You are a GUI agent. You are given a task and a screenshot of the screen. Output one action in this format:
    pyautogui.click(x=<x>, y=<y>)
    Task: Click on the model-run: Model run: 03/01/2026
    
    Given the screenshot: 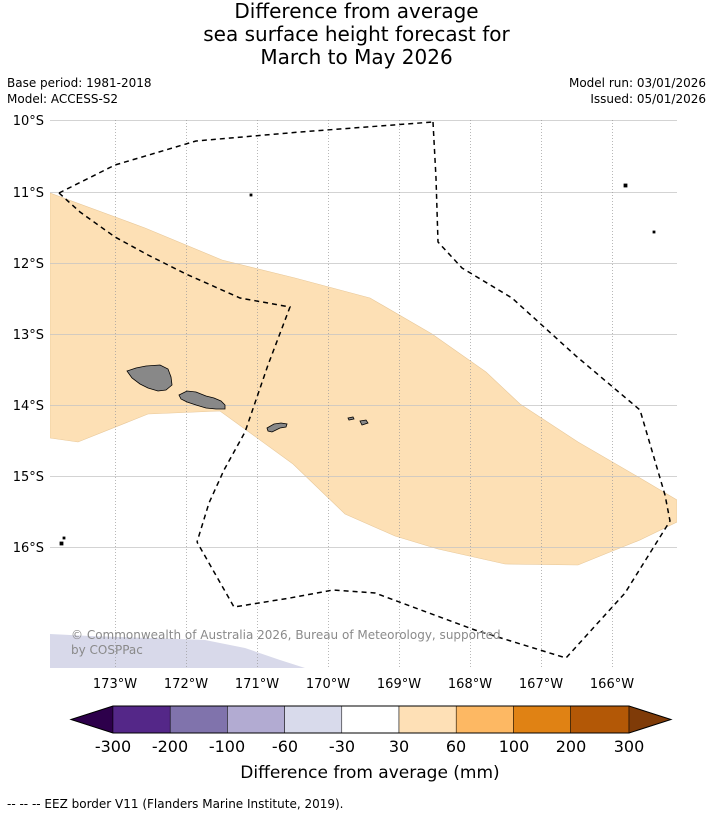 What is the action you would take?
    pyautogui.click(x=637, y=83)
    